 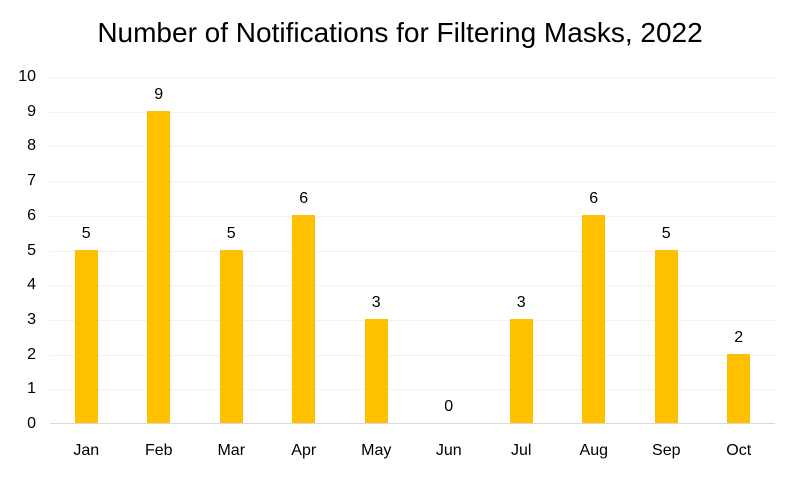 What do you see at coordinates (666, 450) in the screenshot?
I see `x-axis-label-sep: Sep` at bounding box center [666, 450].